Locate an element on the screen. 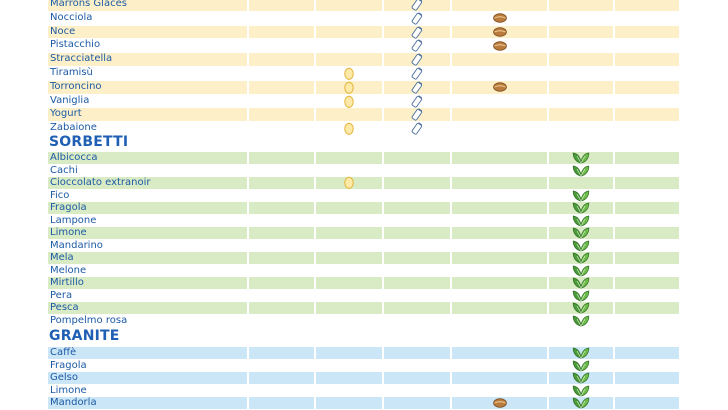 Image resolution: width=728 pixels, height=410 pixels. table-row: Marrons Glacés is located at coordinates (363, 5).